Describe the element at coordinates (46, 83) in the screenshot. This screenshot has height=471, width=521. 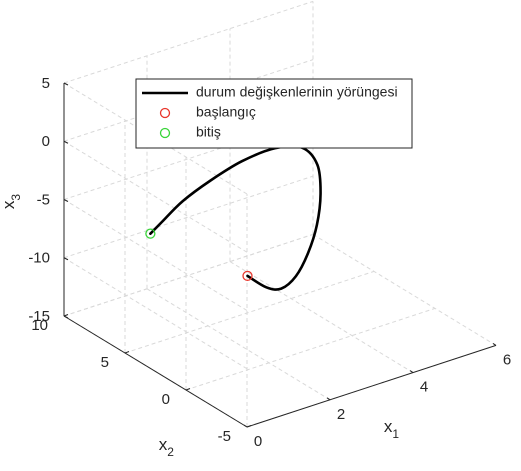
I see `x3-tick-label: 5` at that location.